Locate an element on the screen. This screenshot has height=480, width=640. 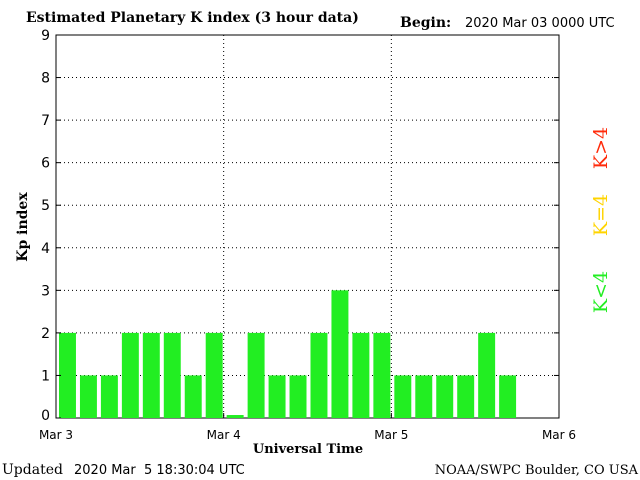
y-tick-label: 4 is located at coordinates (45, 249).